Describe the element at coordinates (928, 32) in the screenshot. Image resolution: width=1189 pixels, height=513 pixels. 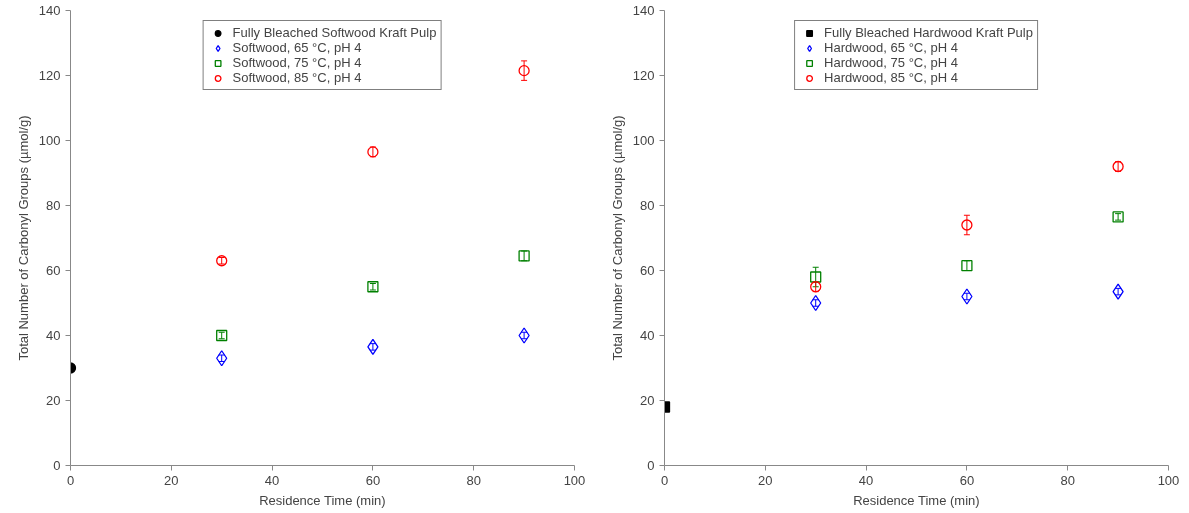
I see `legend-label: Fully Bleached Hardwood Kraft Pulp` at that location.